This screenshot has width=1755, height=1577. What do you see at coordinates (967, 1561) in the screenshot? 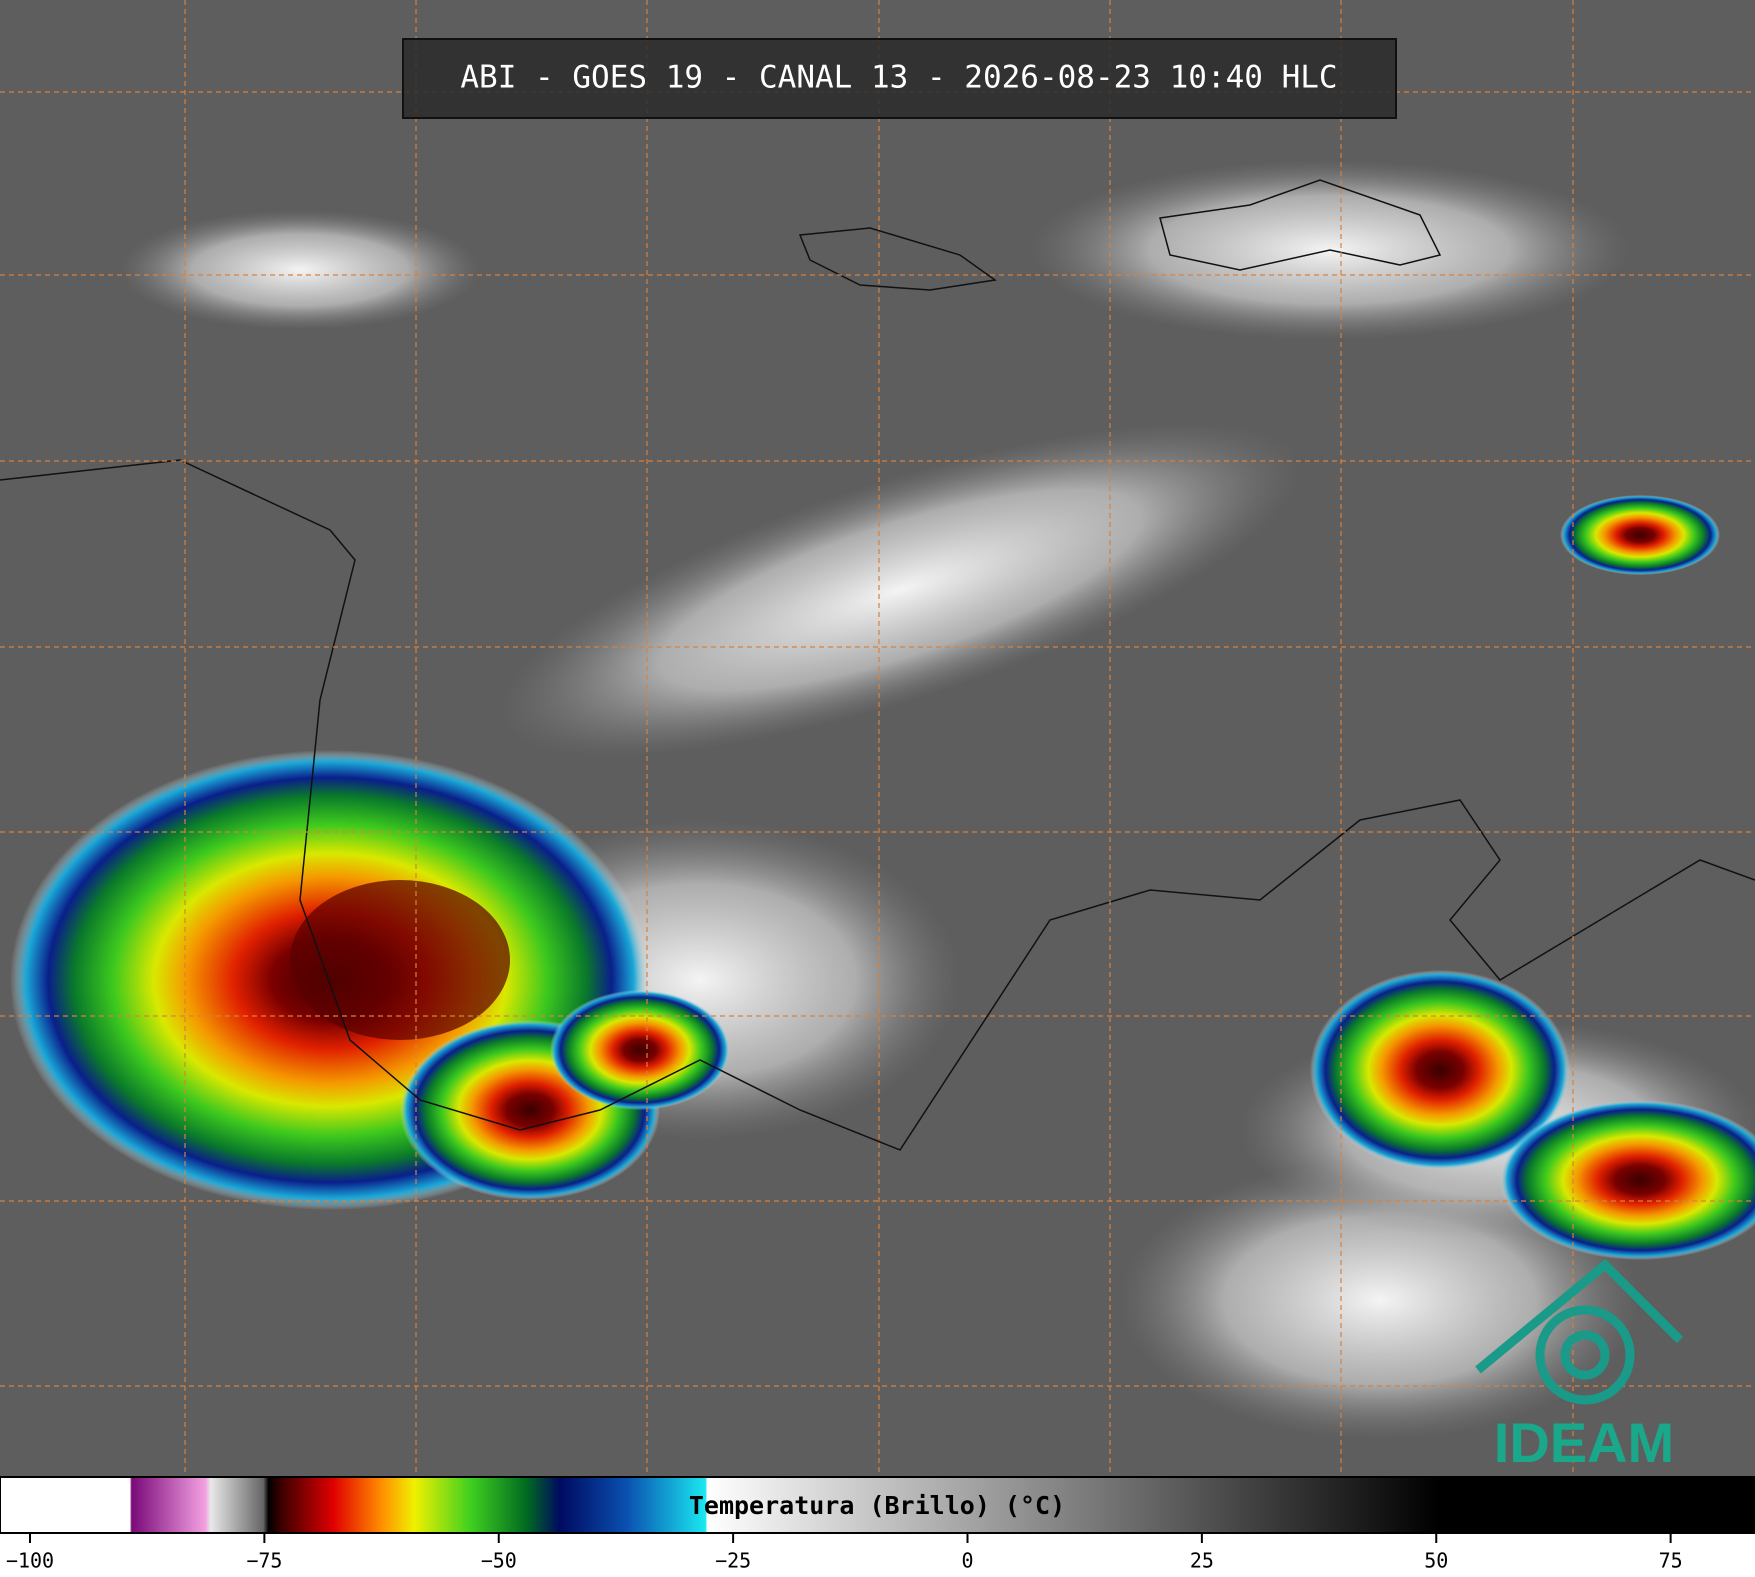
I see `tick-label: 0` at bounding box center [967, 1561].